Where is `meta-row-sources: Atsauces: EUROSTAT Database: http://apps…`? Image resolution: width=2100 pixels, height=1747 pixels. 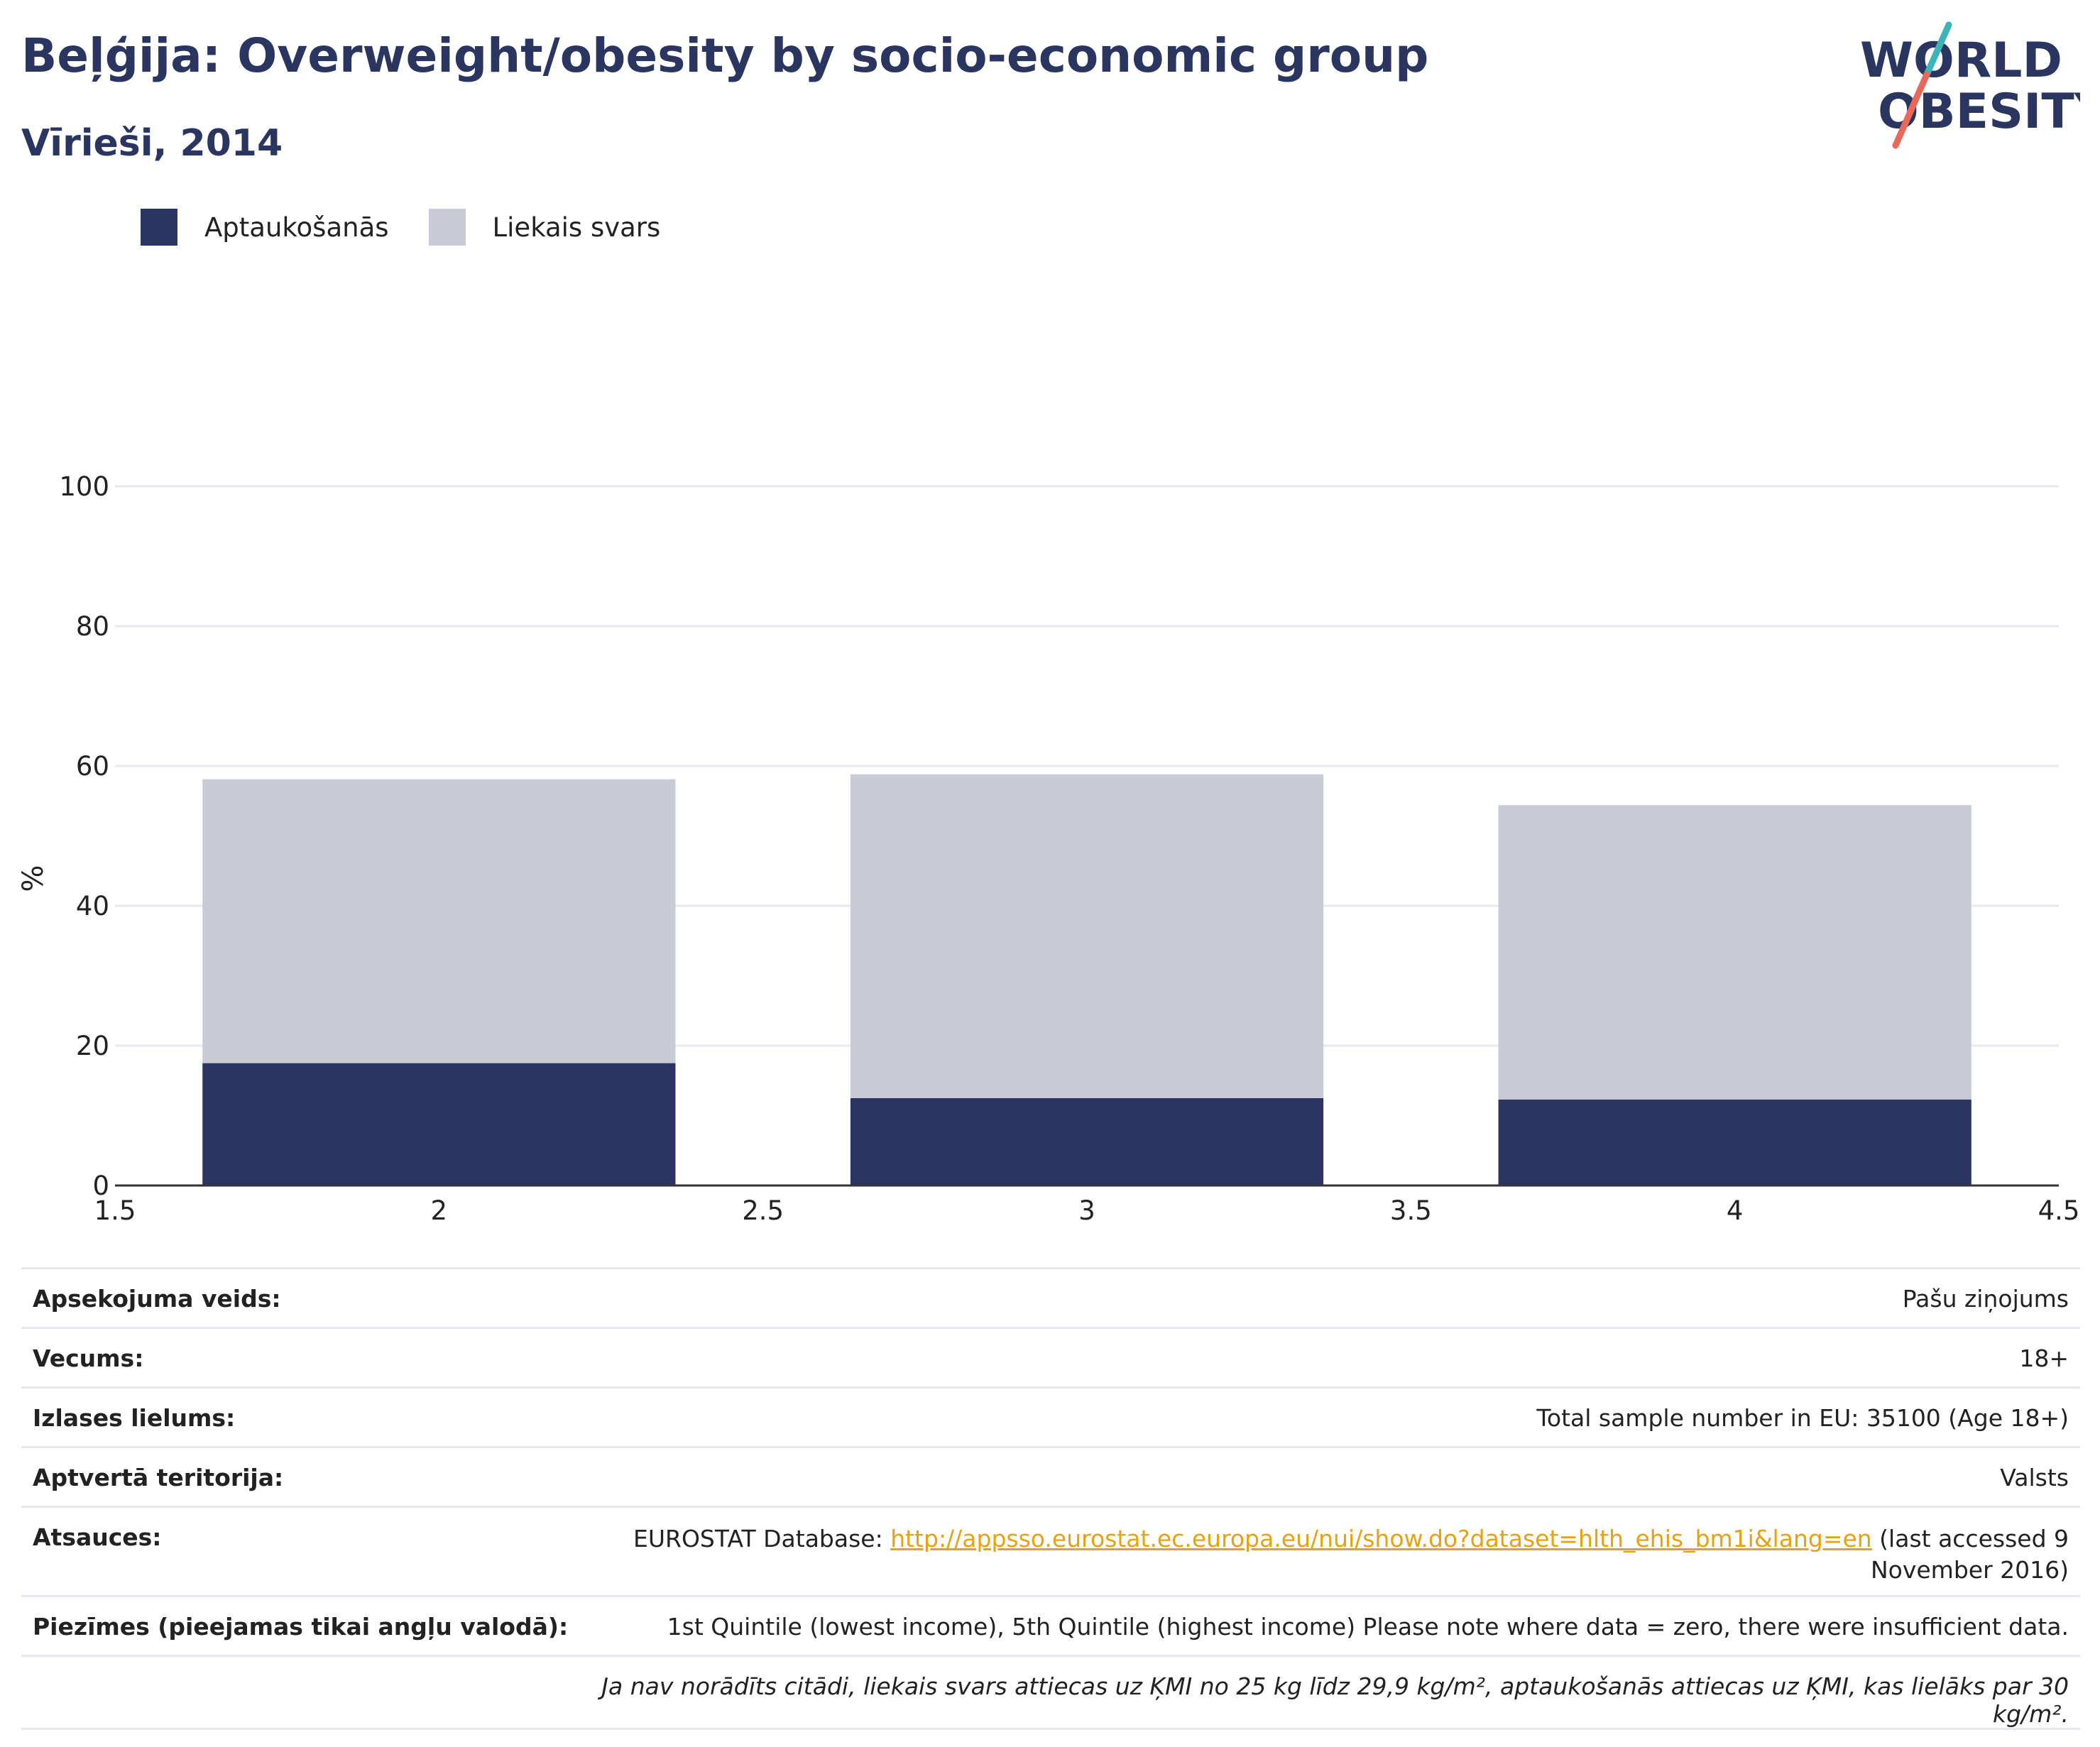
meta-row-sources: Atsauces: EUROSTAT Database: http://apps… is located at coordinates (1050, 1551).